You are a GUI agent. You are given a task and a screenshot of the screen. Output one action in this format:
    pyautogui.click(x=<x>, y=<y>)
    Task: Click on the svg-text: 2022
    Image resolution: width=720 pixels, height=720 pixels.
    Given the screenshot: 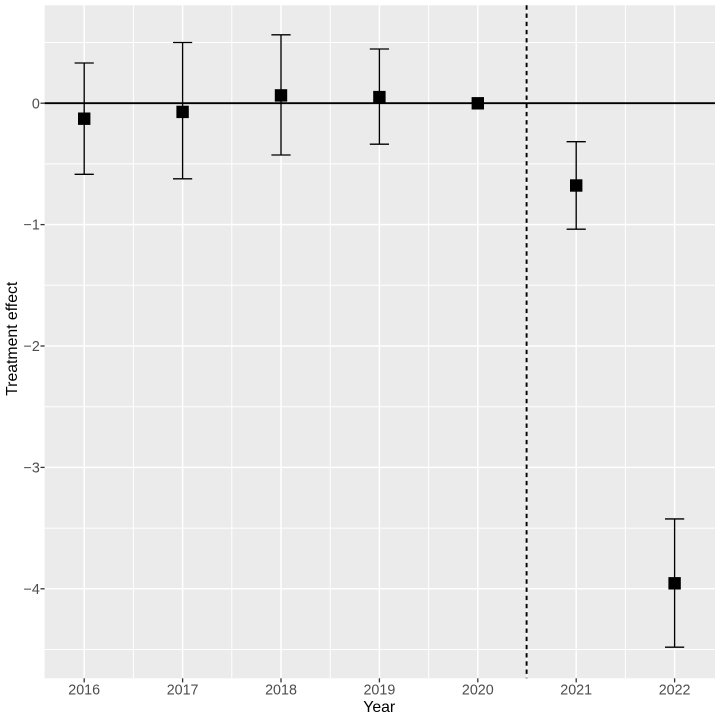 What is the action you would take?
    pyautogui.click(x=675, y=691)
    